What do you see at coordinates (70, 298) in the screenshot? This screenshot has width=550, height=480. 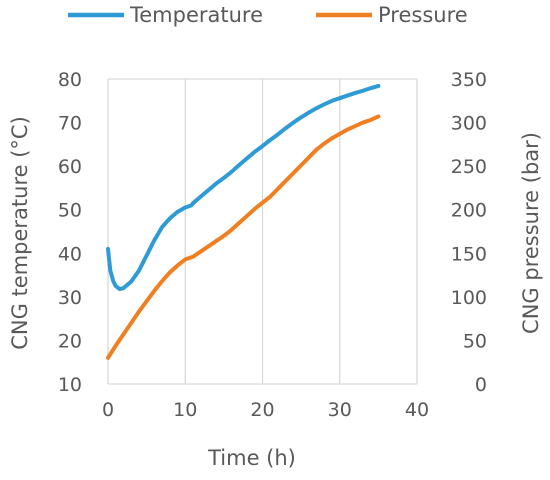 I see `left-y-tick-label: 30` at bounding box center [70, 298].